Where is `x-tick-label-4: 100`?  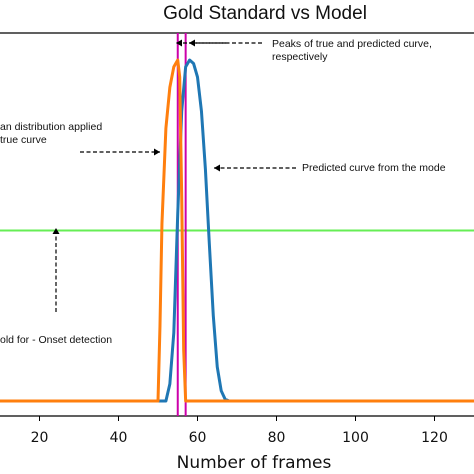 x-tick-label-4: 100 is located at coordinates (355, 438).